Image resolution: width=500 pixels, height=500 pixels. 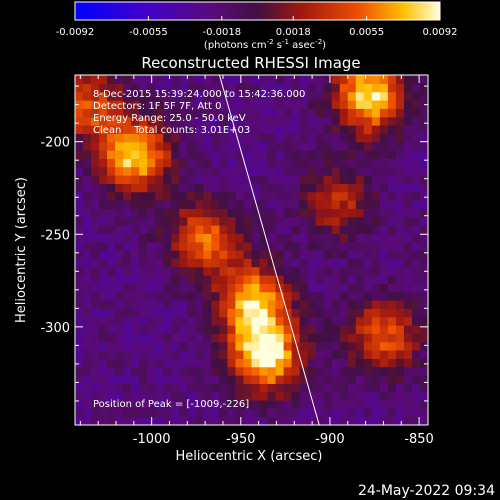 What do you see at coordinates (75, 32) in the screenshot?
I see `colorbar-tick-label: -0.0092` at bounding box center [75, 32].